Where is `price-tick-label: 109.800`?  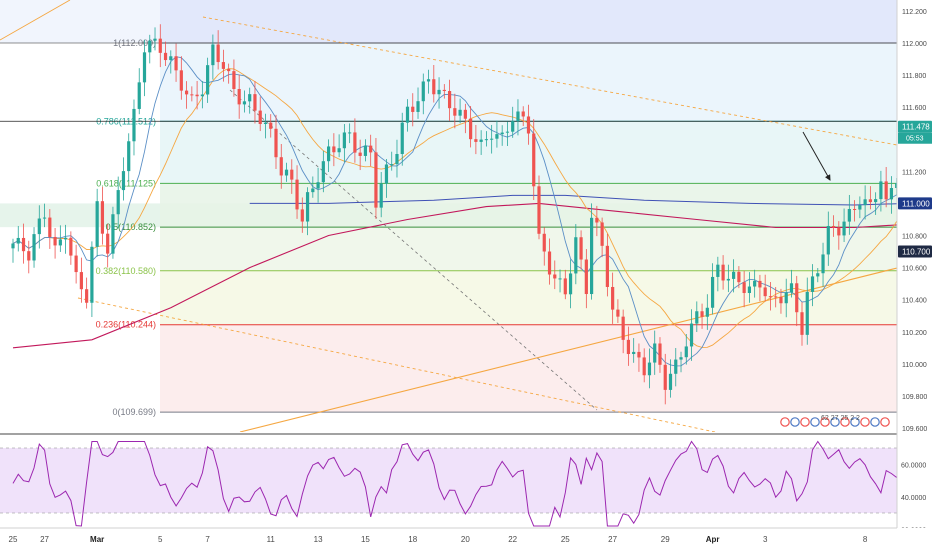 price-tick-label: 109.800 is located at coordinates (914, 397).